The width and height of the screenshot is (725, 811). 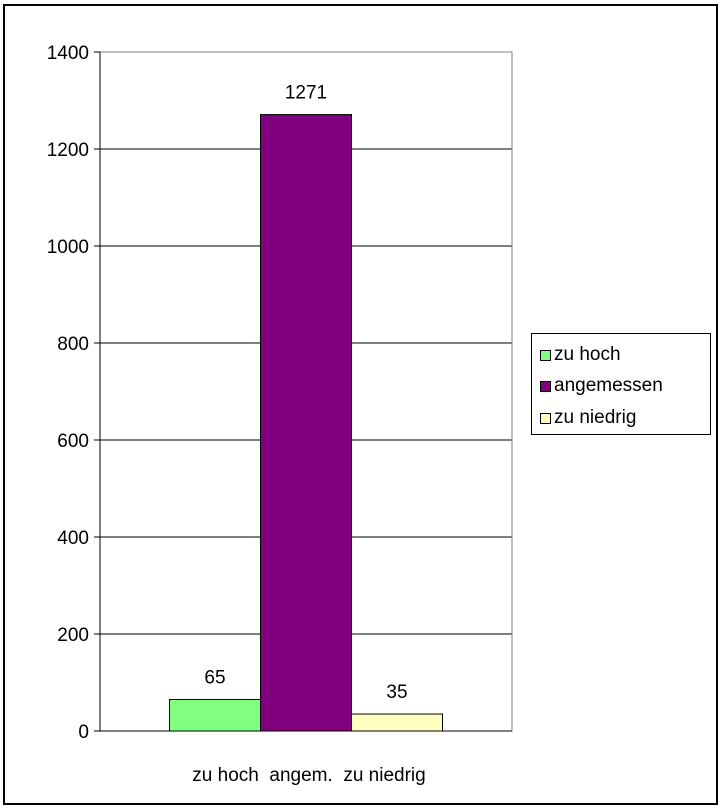 What do you see at coordinates (397, 722) in the screenshot?
I see `bar-zu-niedrig` at bounding box center [397, 722].